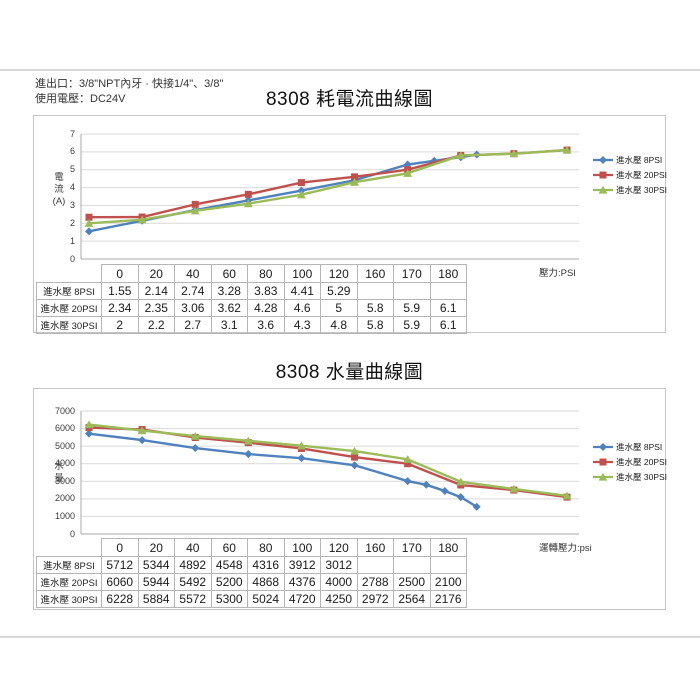 This screenshot has width=700, height=700. I want to click on table-cell: 4000, so click(339, 582).